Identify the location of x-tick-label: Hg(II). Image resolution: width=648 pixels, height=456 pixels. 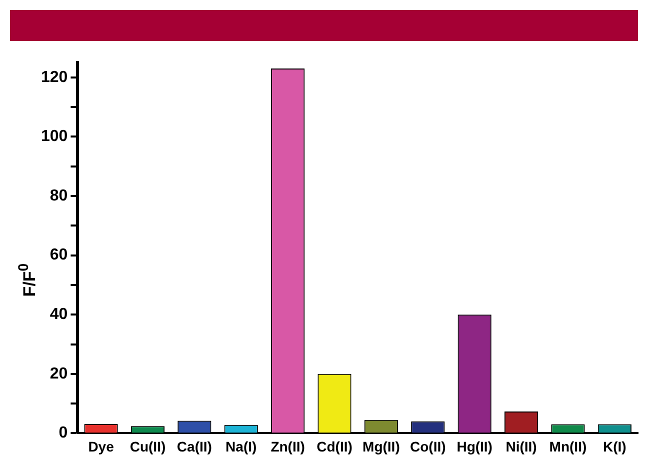
(474, 446).